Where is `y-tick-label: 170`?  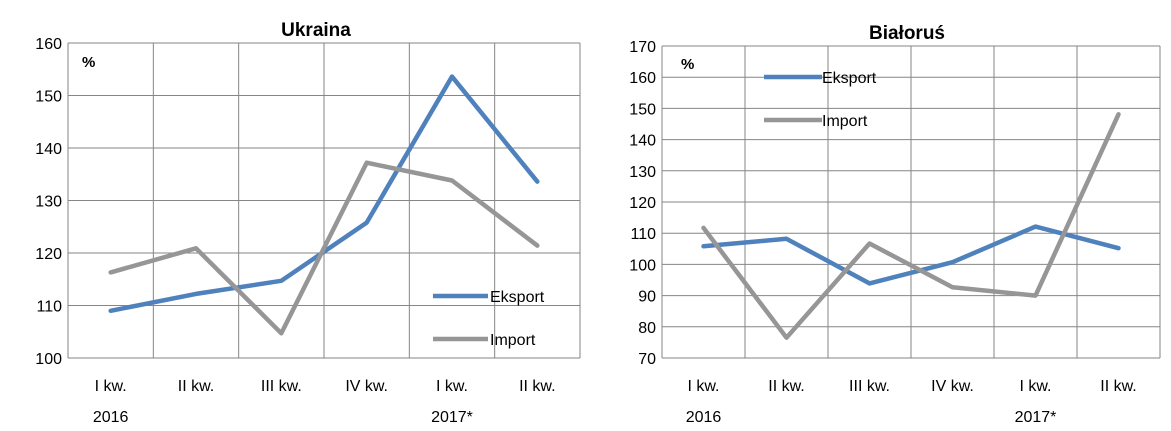
y-tick-label: 170 is located at coordinates (642, 47).